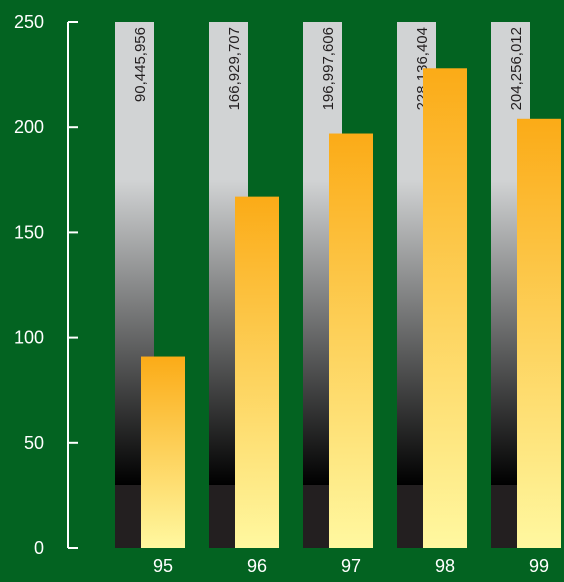 The height and width of the screenshot is (582, 564). What do you see at coordinates (539, 566) in the screenshot?
I see `x-tick-label: 99` at bounding box center [539, 566].